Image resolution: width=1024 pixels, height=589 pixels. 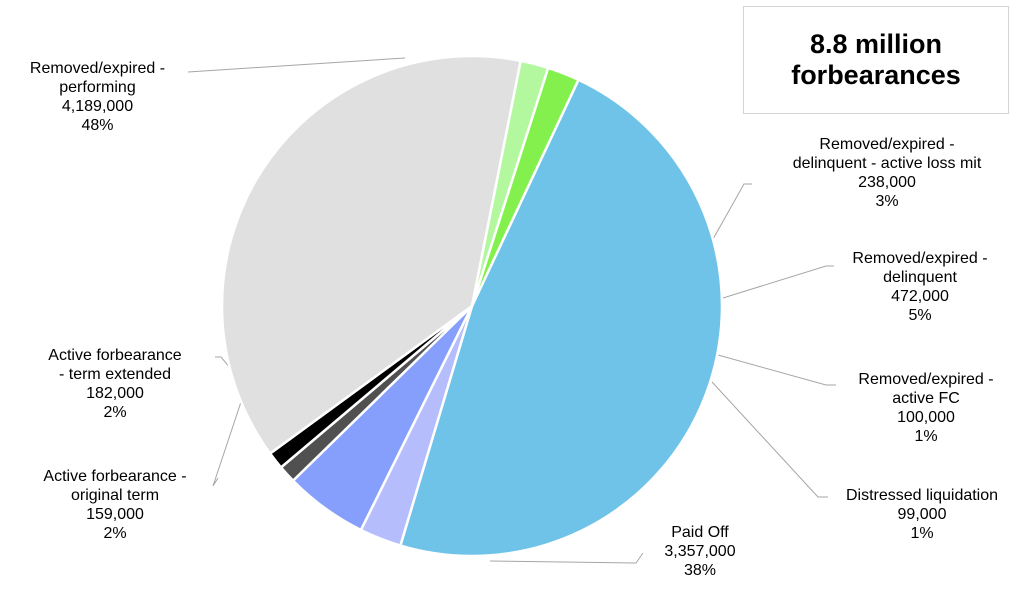 What do you see at coordinates (700, 551) in the screenshot?
I see `slice-label-paid-off: Paid Off 3,357,000 38%` at bounding box center [700, 551].